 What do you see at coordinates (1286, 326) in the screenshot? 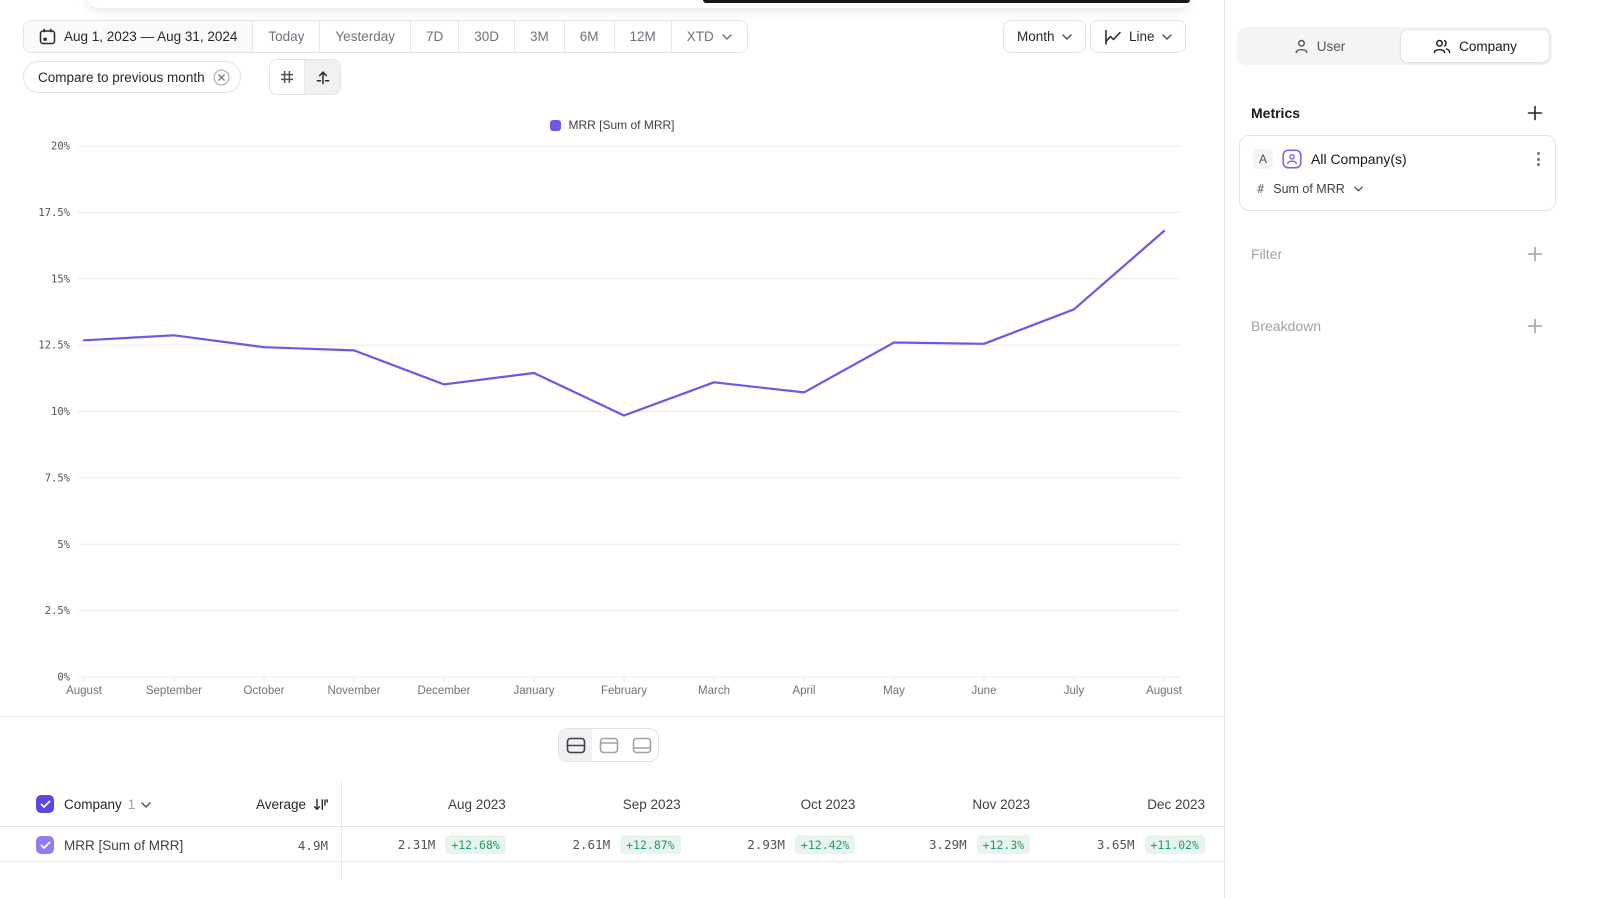
I see `breakdown-title: Breakdown` at bounding box center [1286, 326].